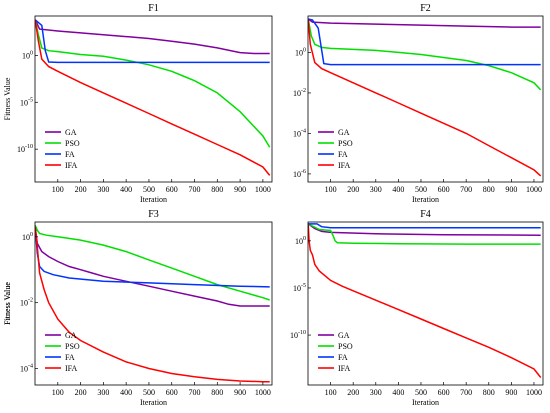 This screenshot has width=550, height=413. What do you see at coordinates (299, 174) in the screenshot?
I see `y-tick-label: 10⁻⁶` at bounding box center [299, 174].